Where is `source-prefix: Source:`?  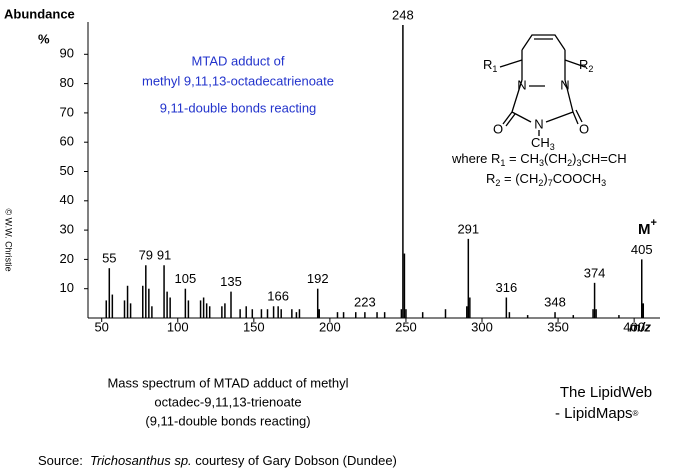
source-prefix: Source: is located at coordinates (64, 460).